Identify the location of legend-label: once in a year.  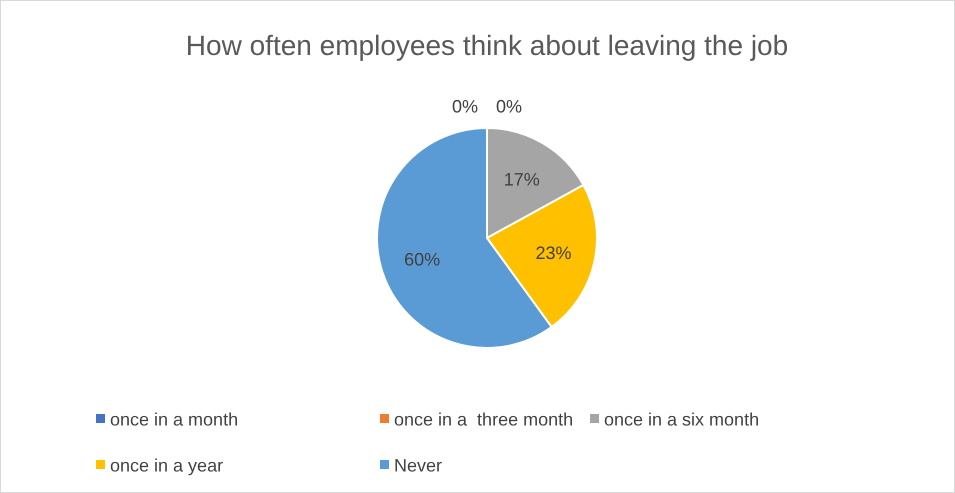
(167, 465).